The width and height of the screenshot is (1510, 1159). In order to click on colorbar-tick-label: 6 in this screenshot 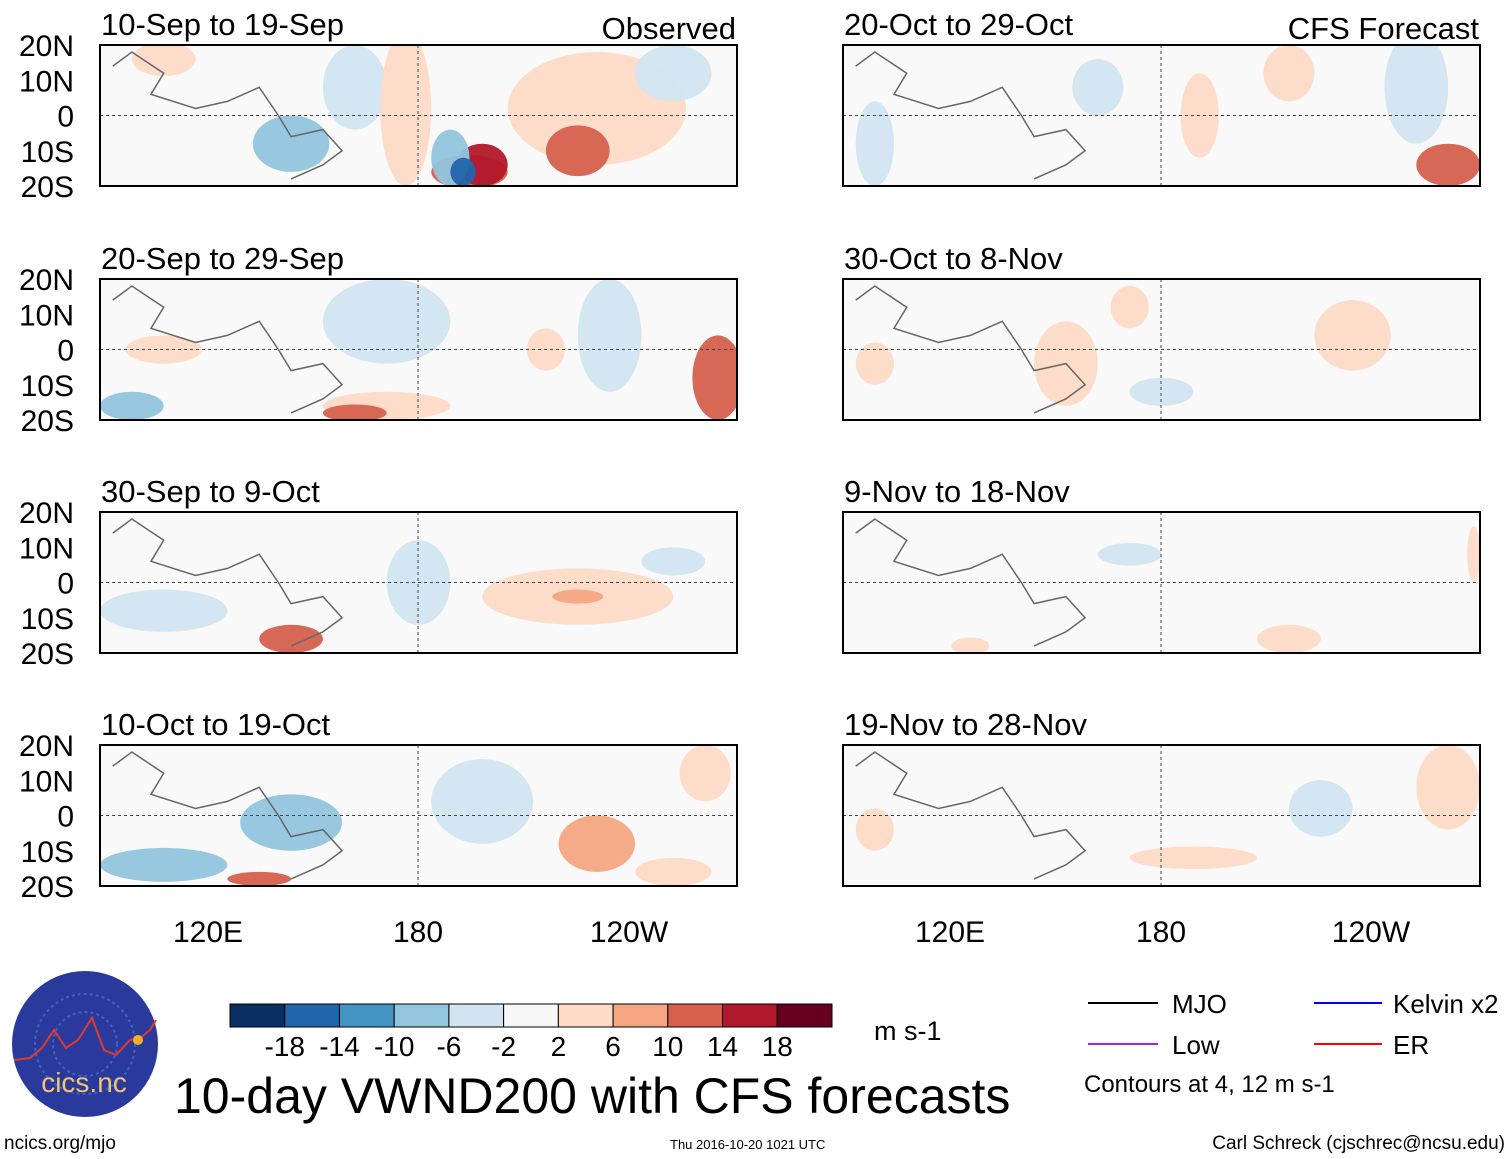, I will do `click(613, 1046)`.